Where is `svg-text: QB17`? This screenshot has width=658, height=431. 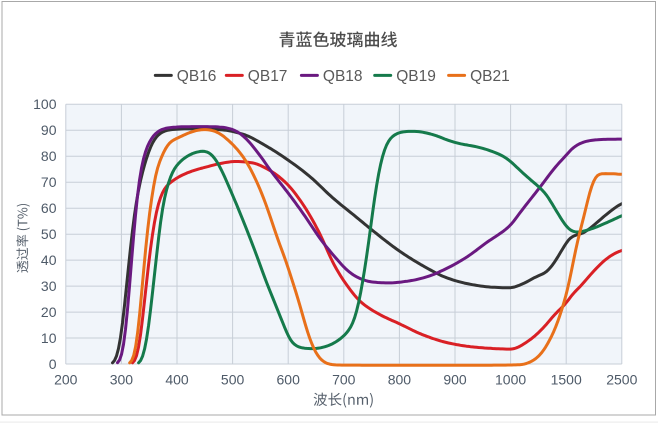 svg-text: QB17 is located at coordinates (268, 76).